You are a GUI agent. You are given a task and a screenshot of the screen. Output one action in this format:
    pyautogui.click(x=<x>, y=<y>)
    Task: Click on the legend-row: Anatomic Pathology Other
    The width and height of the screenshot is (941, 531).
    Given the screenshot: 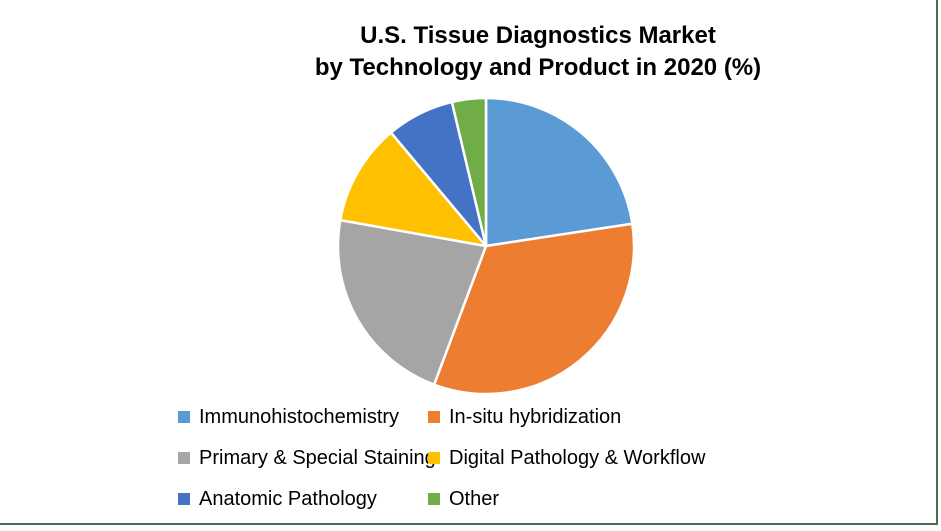 What is the action you would take?
    pyautogui.click(x=441, y=498)
    